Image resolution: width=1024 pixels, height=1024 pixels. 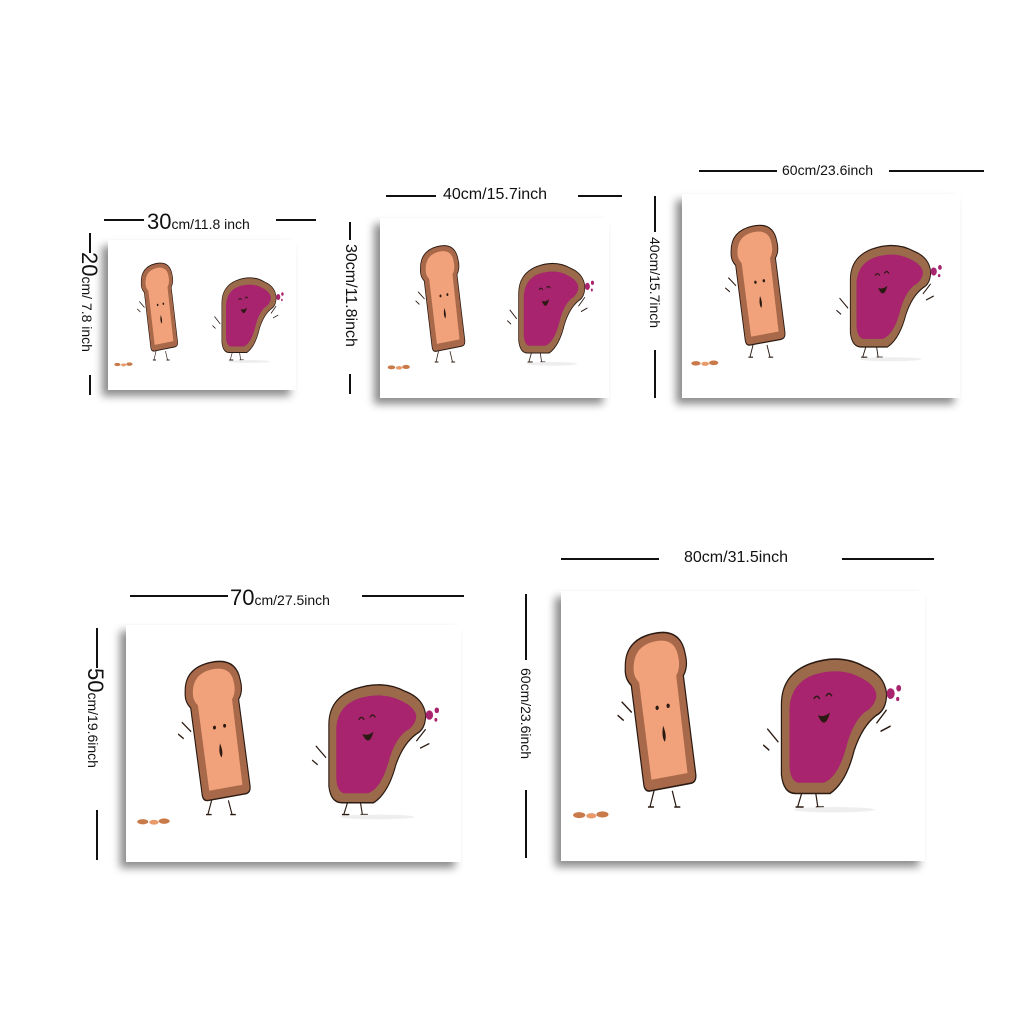 I want to click on width-text: 40cm/15.7inch, so click(x=495, y=194).